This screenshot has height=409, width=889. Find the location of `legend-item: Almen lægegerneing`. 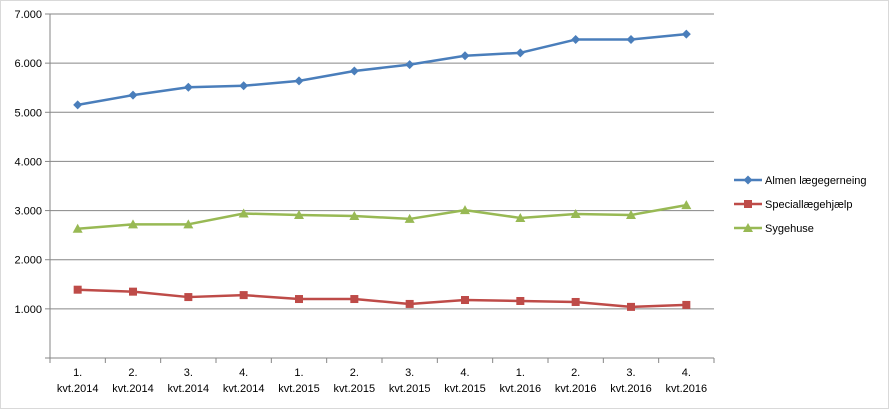

legend-item: Almen lægegerneing is located at coordinates (800, 181).